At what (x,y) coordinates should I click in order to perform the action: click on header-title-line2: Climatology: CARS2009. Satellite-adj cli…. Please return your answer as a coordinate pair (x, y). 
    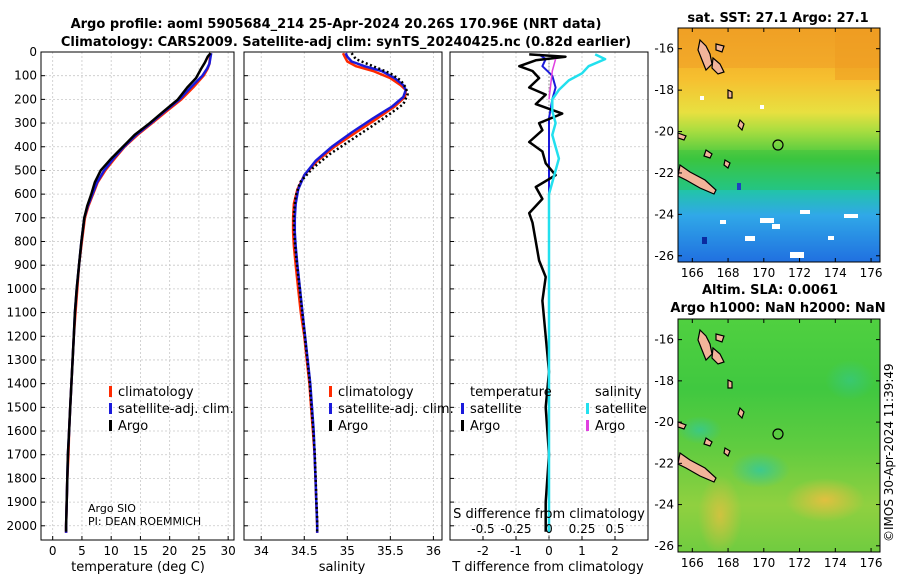
    Looking at the image, I should click on (346, 42).